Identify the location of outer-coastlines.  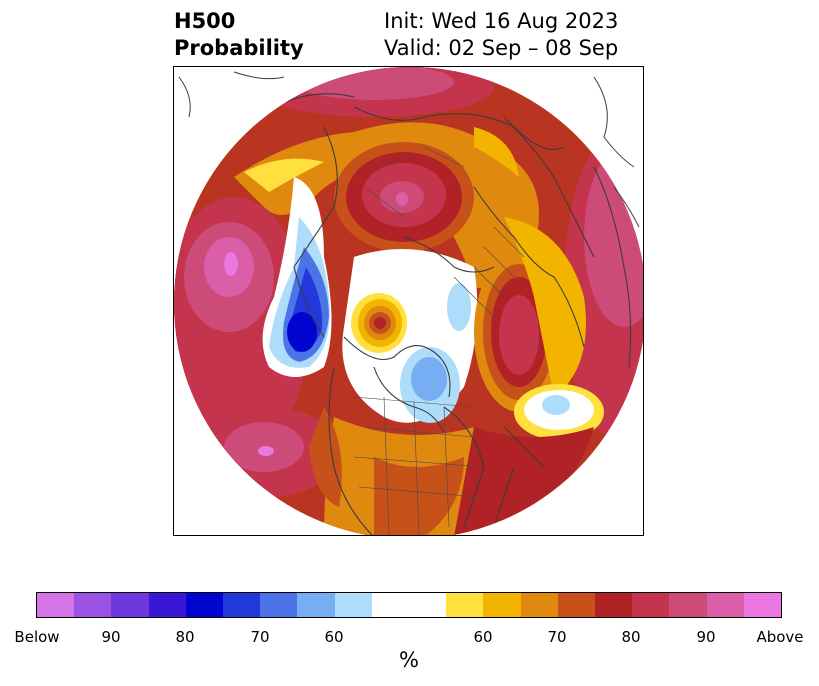
(409, 149).